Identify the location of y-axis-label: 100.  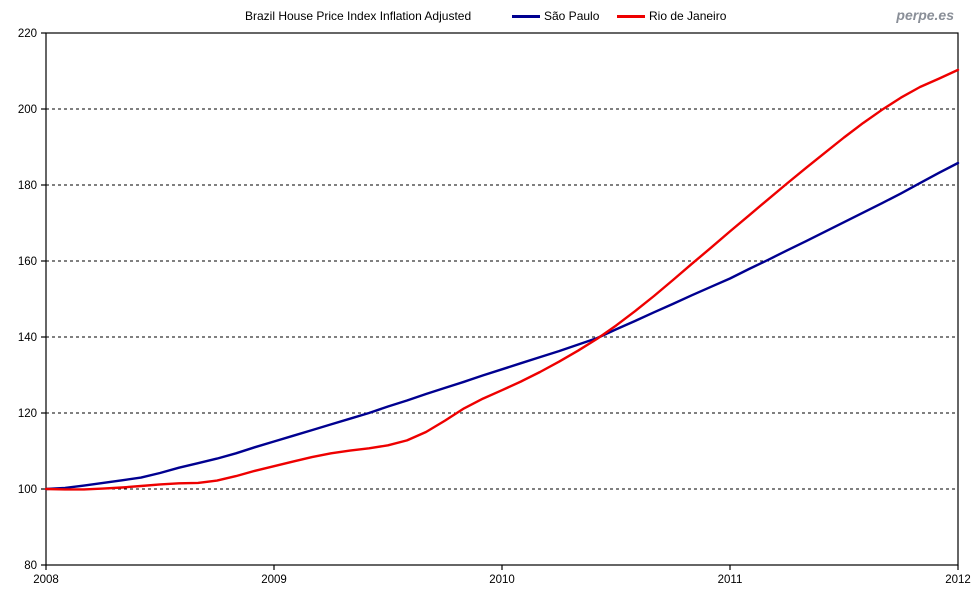
(27, 490).